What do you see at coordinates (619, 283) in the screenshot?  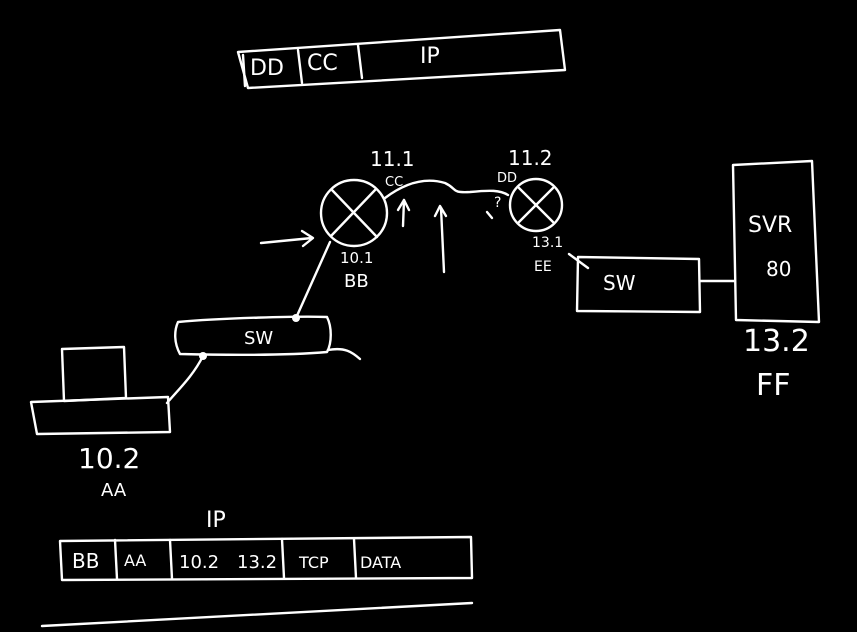 I see `switch-right-label: SW` at bounding box center [619, 283].